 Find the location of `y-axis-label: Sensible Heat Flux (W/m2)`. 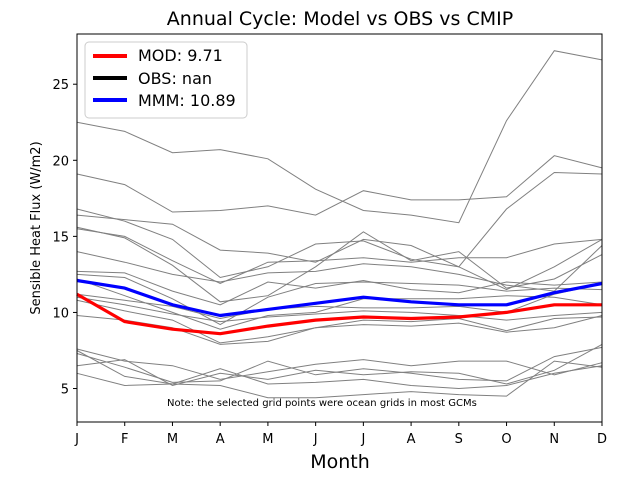

y-axis-label: Sensible Heat Flux (W/m2) is located at coordinates (36, 227).